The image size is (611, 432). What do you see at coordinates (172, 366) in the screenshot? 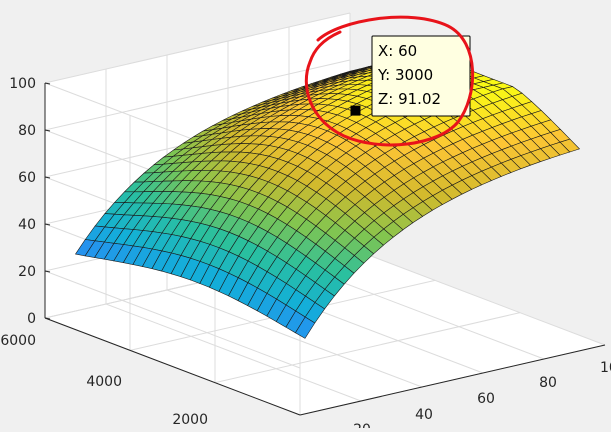
I see `y-axis-line` at bounding box center [172, 366].